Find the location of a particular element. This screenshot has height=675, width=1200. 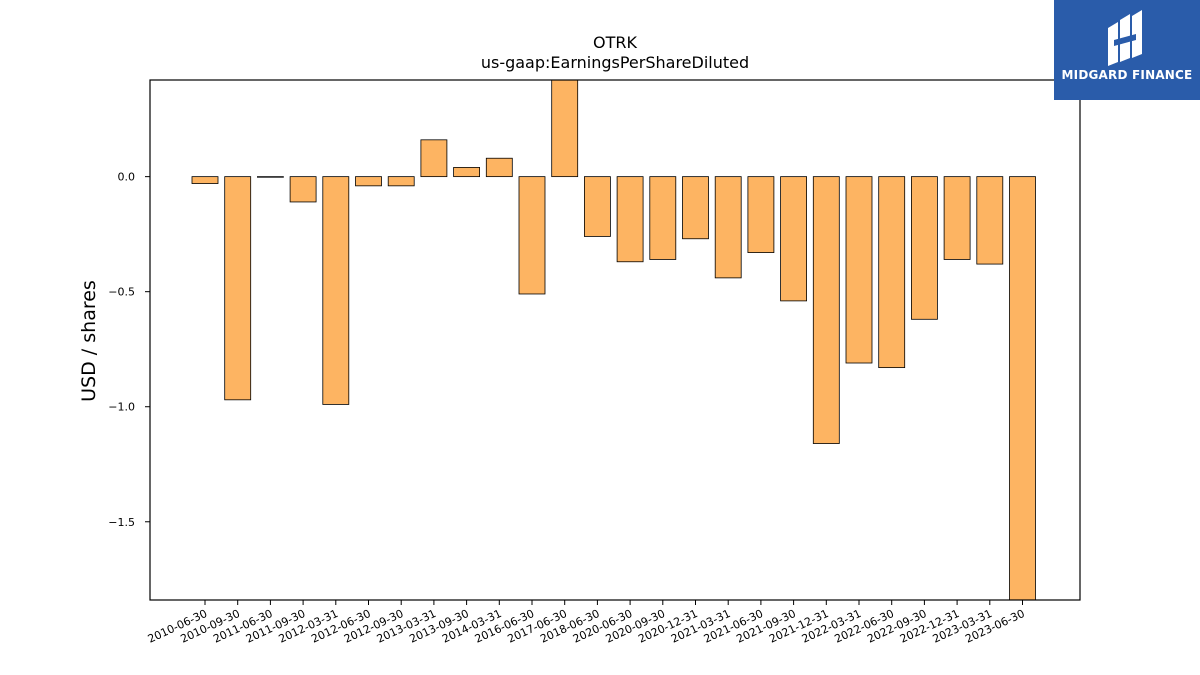

y-tick-label: 0.0 is located at coordinates (127, 177).